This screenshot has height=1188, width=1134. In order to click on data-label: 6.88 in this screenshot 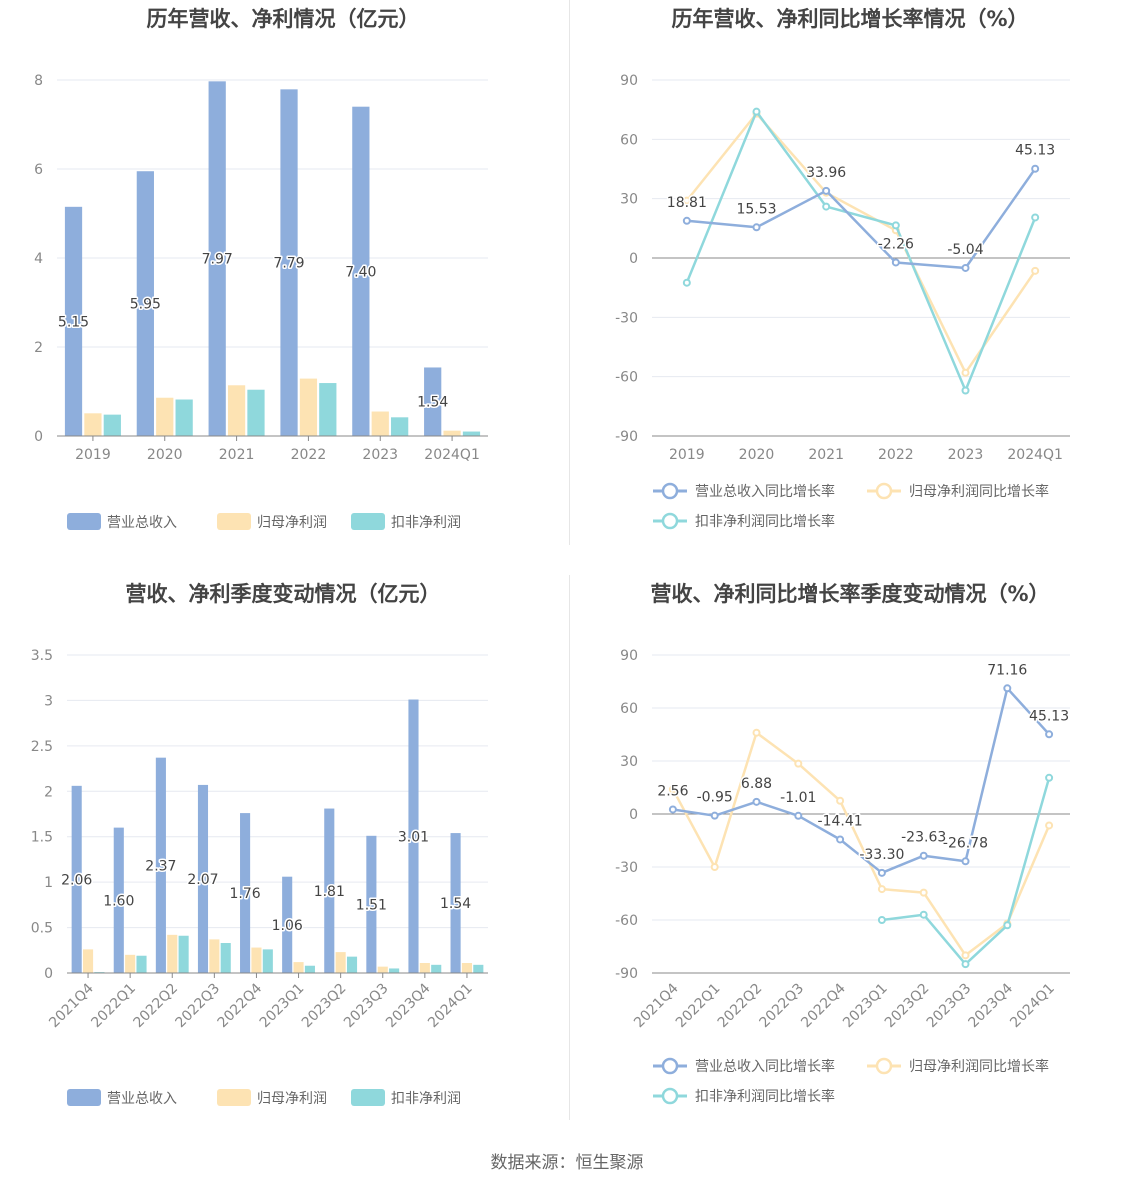, I will do `click(756, 784)`.